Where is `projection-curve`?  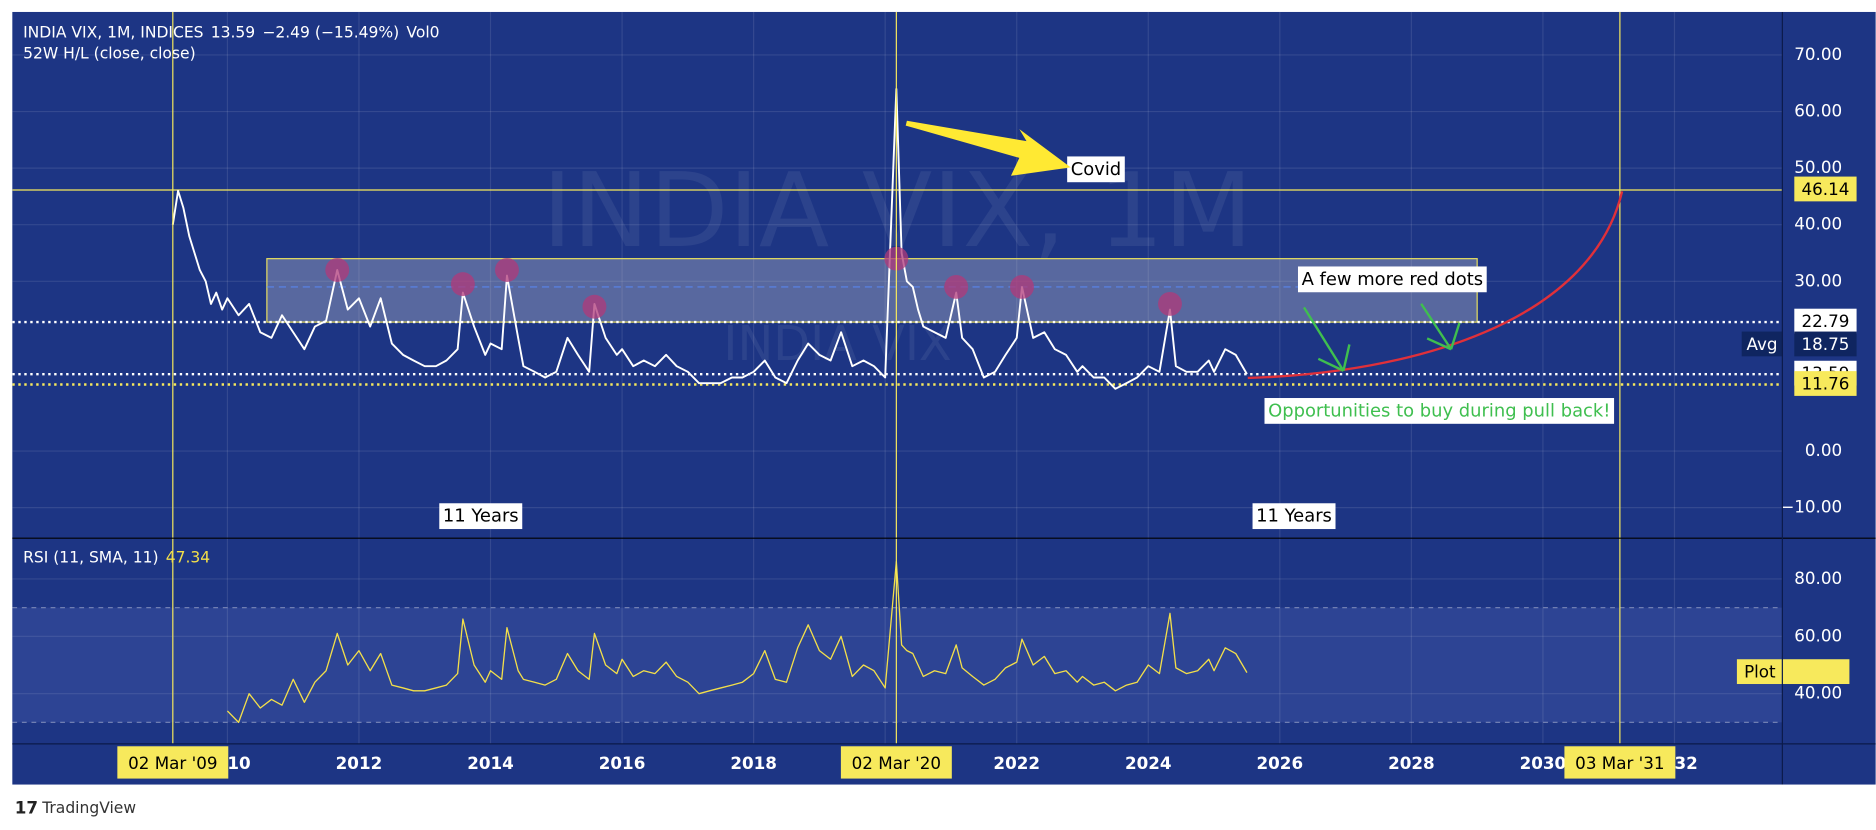 projection-curve is located at coordinates (1435, 285).